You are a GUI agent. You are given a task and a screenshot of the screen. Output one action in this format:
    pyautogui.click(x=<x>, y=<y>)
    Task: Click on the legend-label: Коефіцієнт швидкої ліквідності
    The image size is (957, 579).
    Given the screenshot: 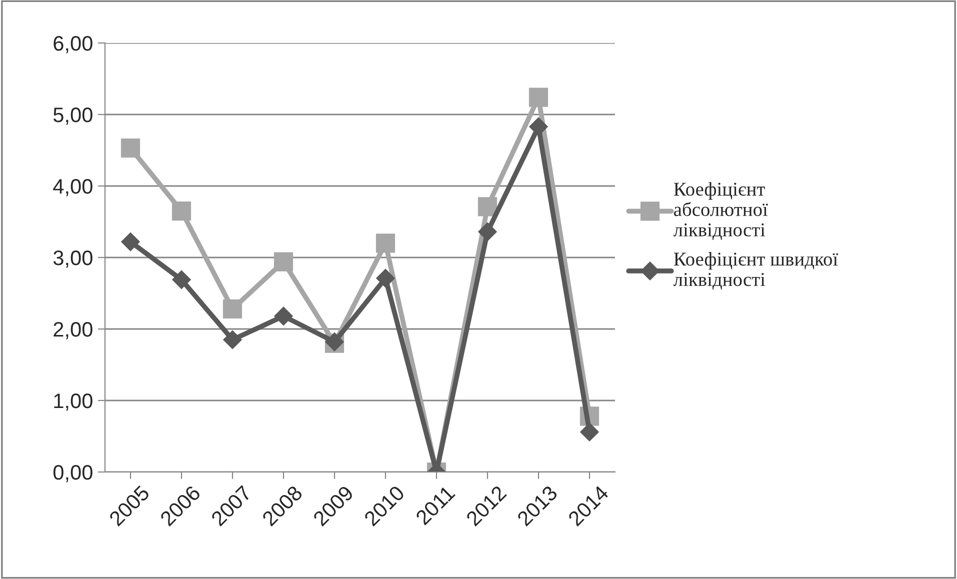 What is the action you would take?
    pyautogui.click(x=756, y=271)
    